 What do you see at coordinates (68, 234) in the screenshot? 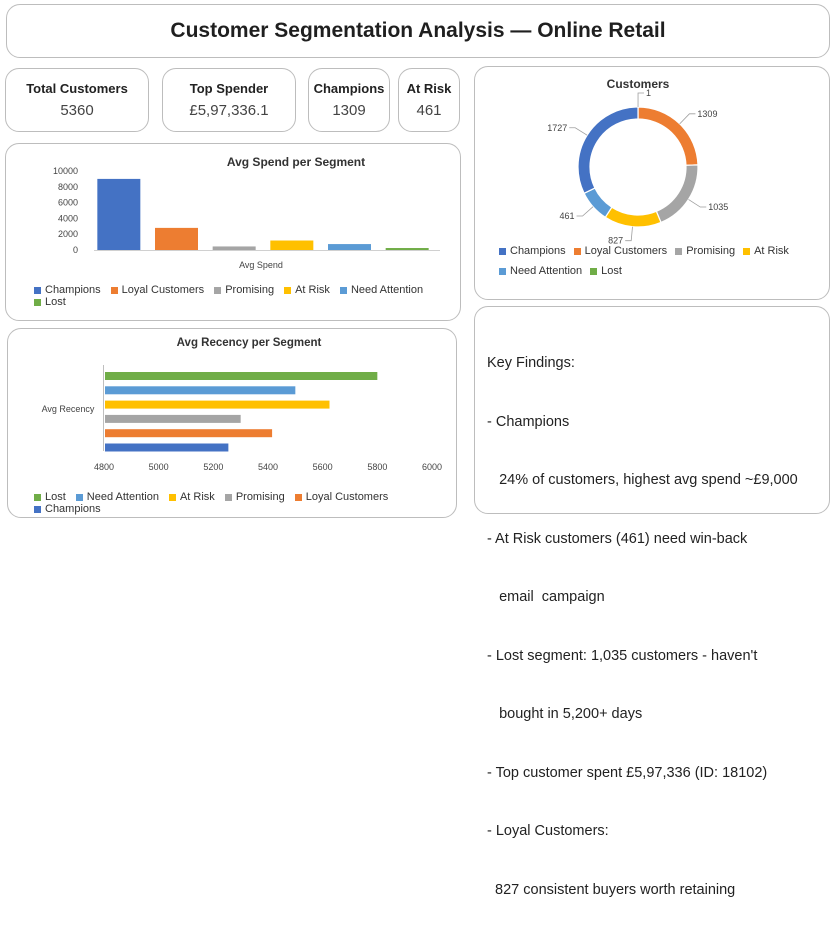
I see `y-tick-label: 2000` at bounding box center [68, 234].